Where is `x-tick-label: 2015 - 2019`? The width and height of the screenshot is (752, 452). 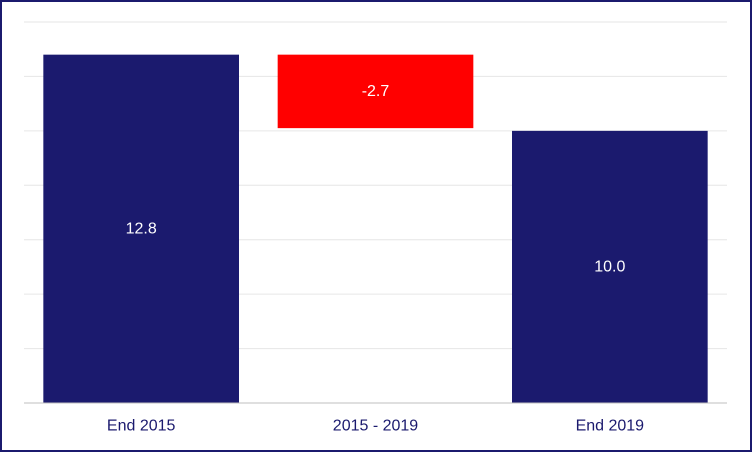 x-tick-label: 2015 - 2019 is located at coordinates (376, 426).